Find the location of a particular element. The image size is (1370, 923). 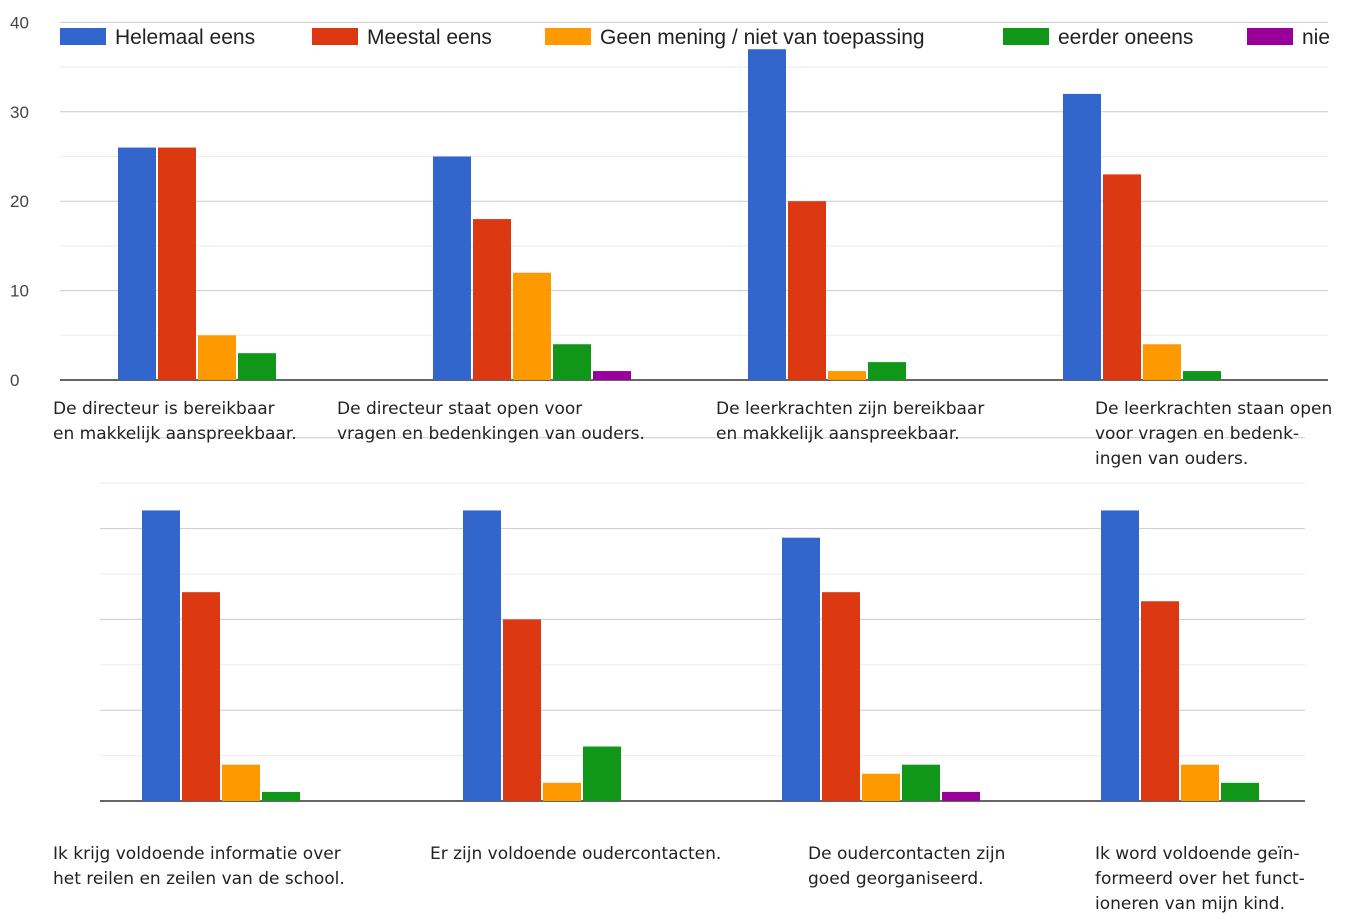

y-tick-label: 40 is located at coordinates (19, 22).